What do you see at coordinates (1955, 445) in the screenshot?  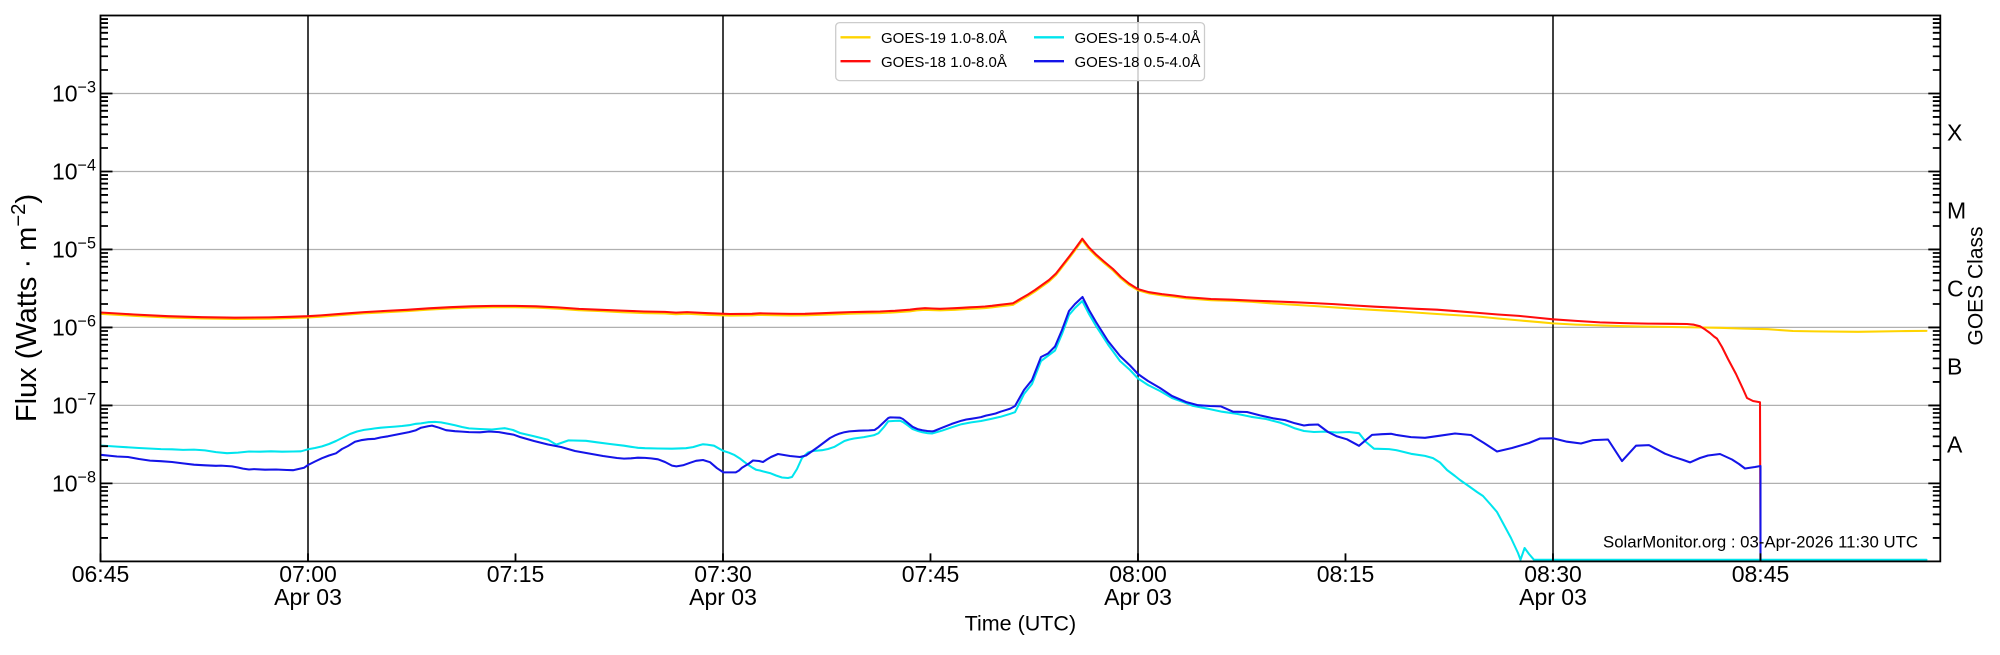 I see `svg-text: A` at bounding box center [1955, 445].